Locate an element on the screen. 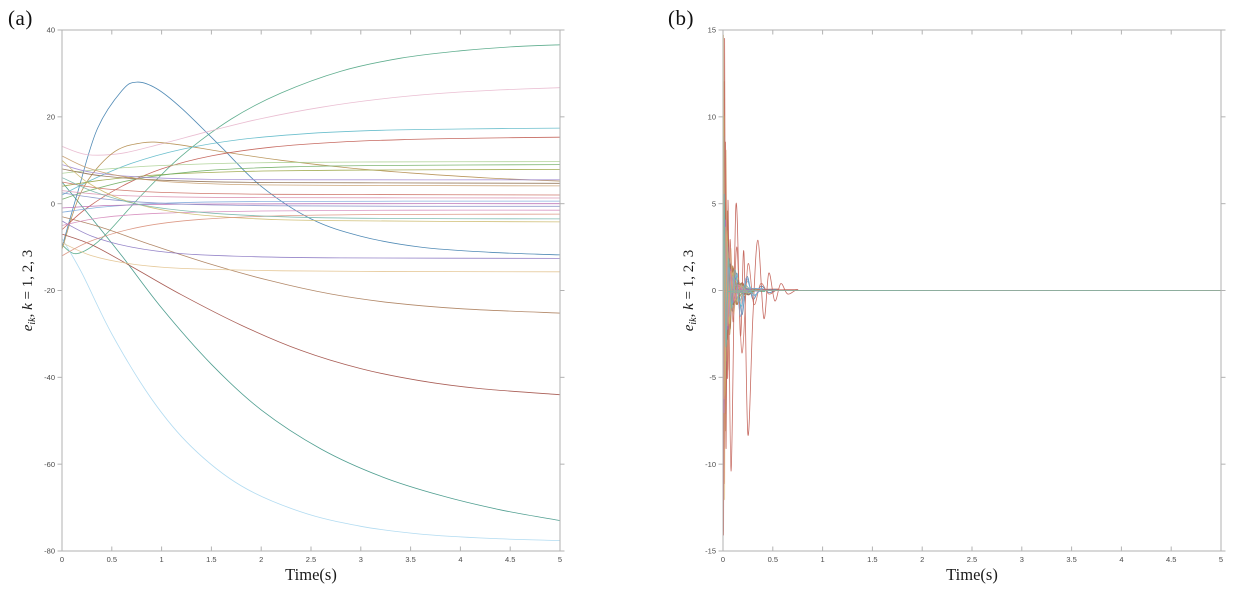 This screenshot has width=1245, height=591. svg-text: -10 is located at coordinates (710, 464).